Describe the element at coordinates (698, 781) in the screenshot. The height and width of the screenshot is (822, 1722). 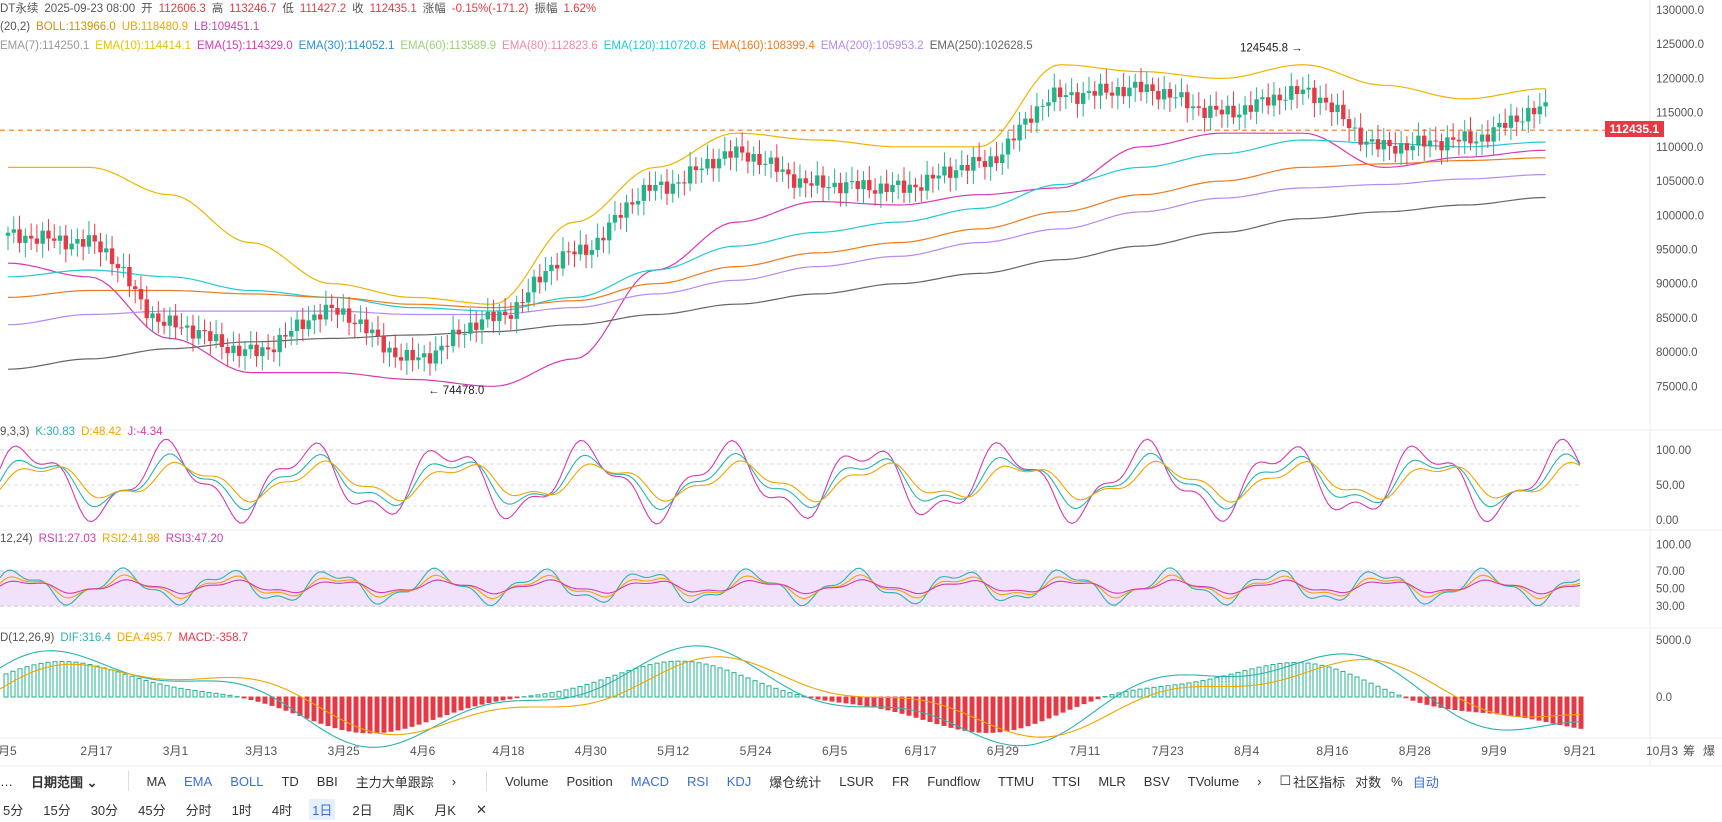
I see `sub-indicator-rsi: RSI` at that location.